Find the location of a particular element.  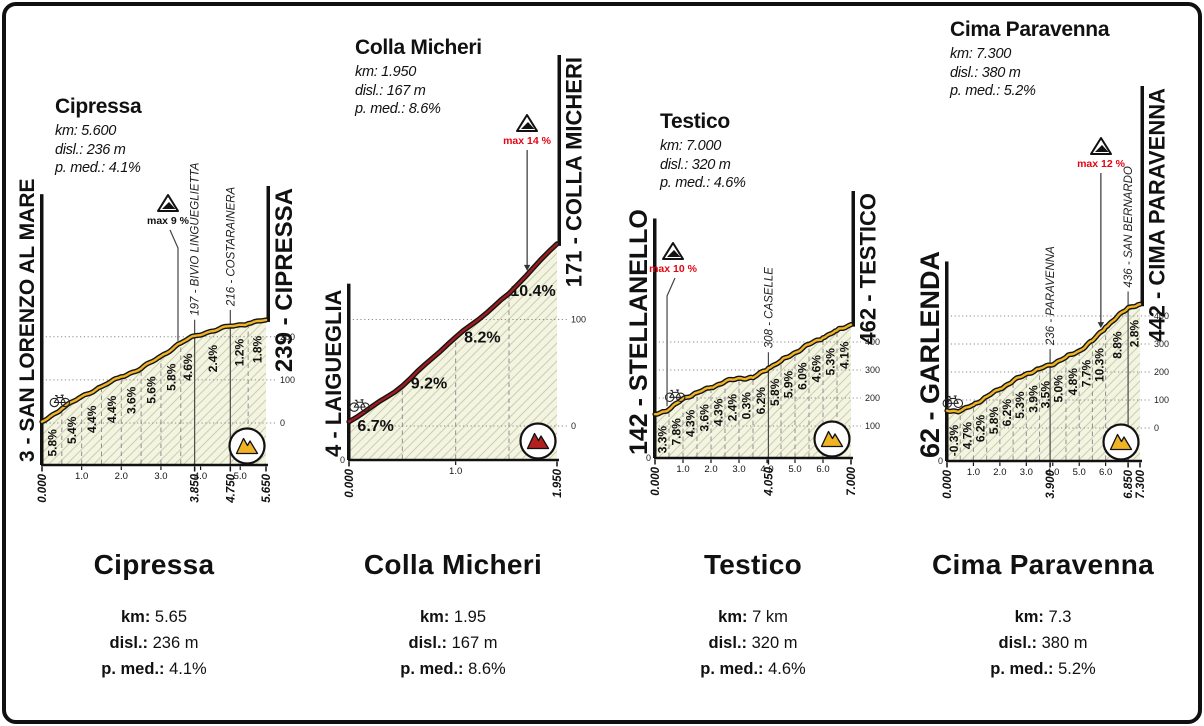

gradient-label: 2.4% is located at coordinates (213, 359).